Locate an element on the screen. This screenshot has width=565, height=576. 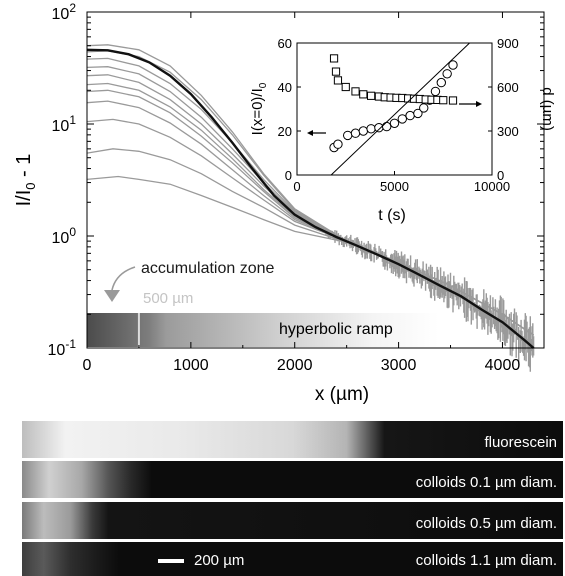
panel-colloids-0-5: colloids 0.5 µm diam. is located at coordinates (292, 520).